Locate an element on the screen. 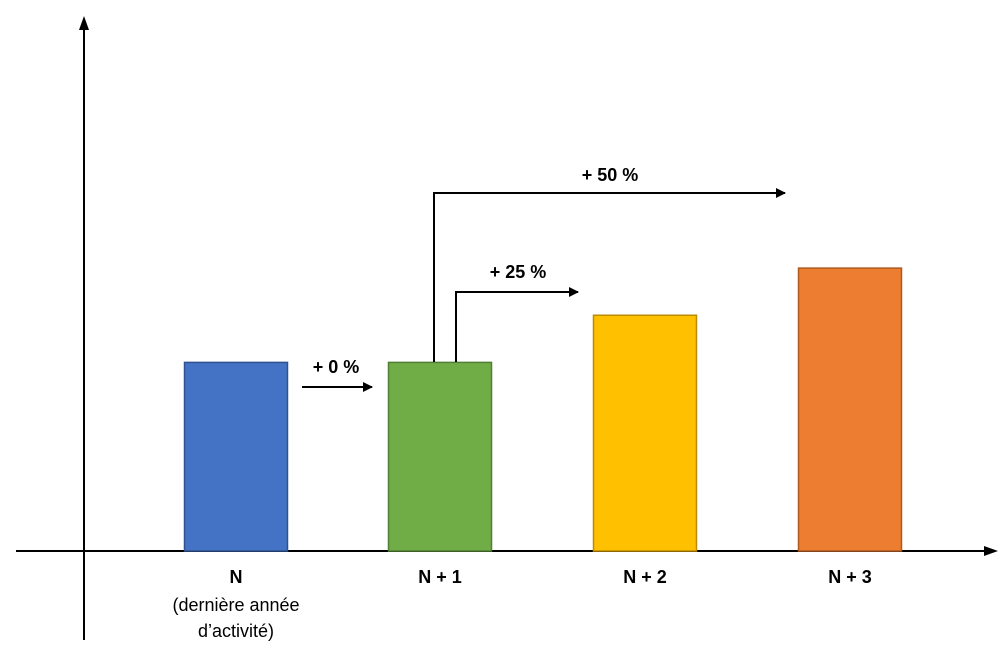 This screenshot has width=1007, height=653. x-tick-sublabel: (dernière année is located at coordinates (235, 605).